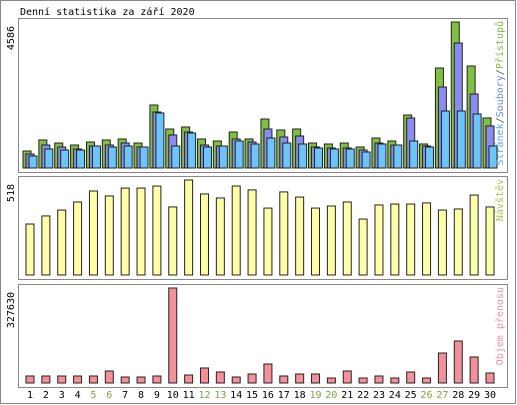 This screenshot has height=405, width=517. Describe the element at coordinates (204, 395) in the screenshot. I see `x-tick-label: 12` at that location.